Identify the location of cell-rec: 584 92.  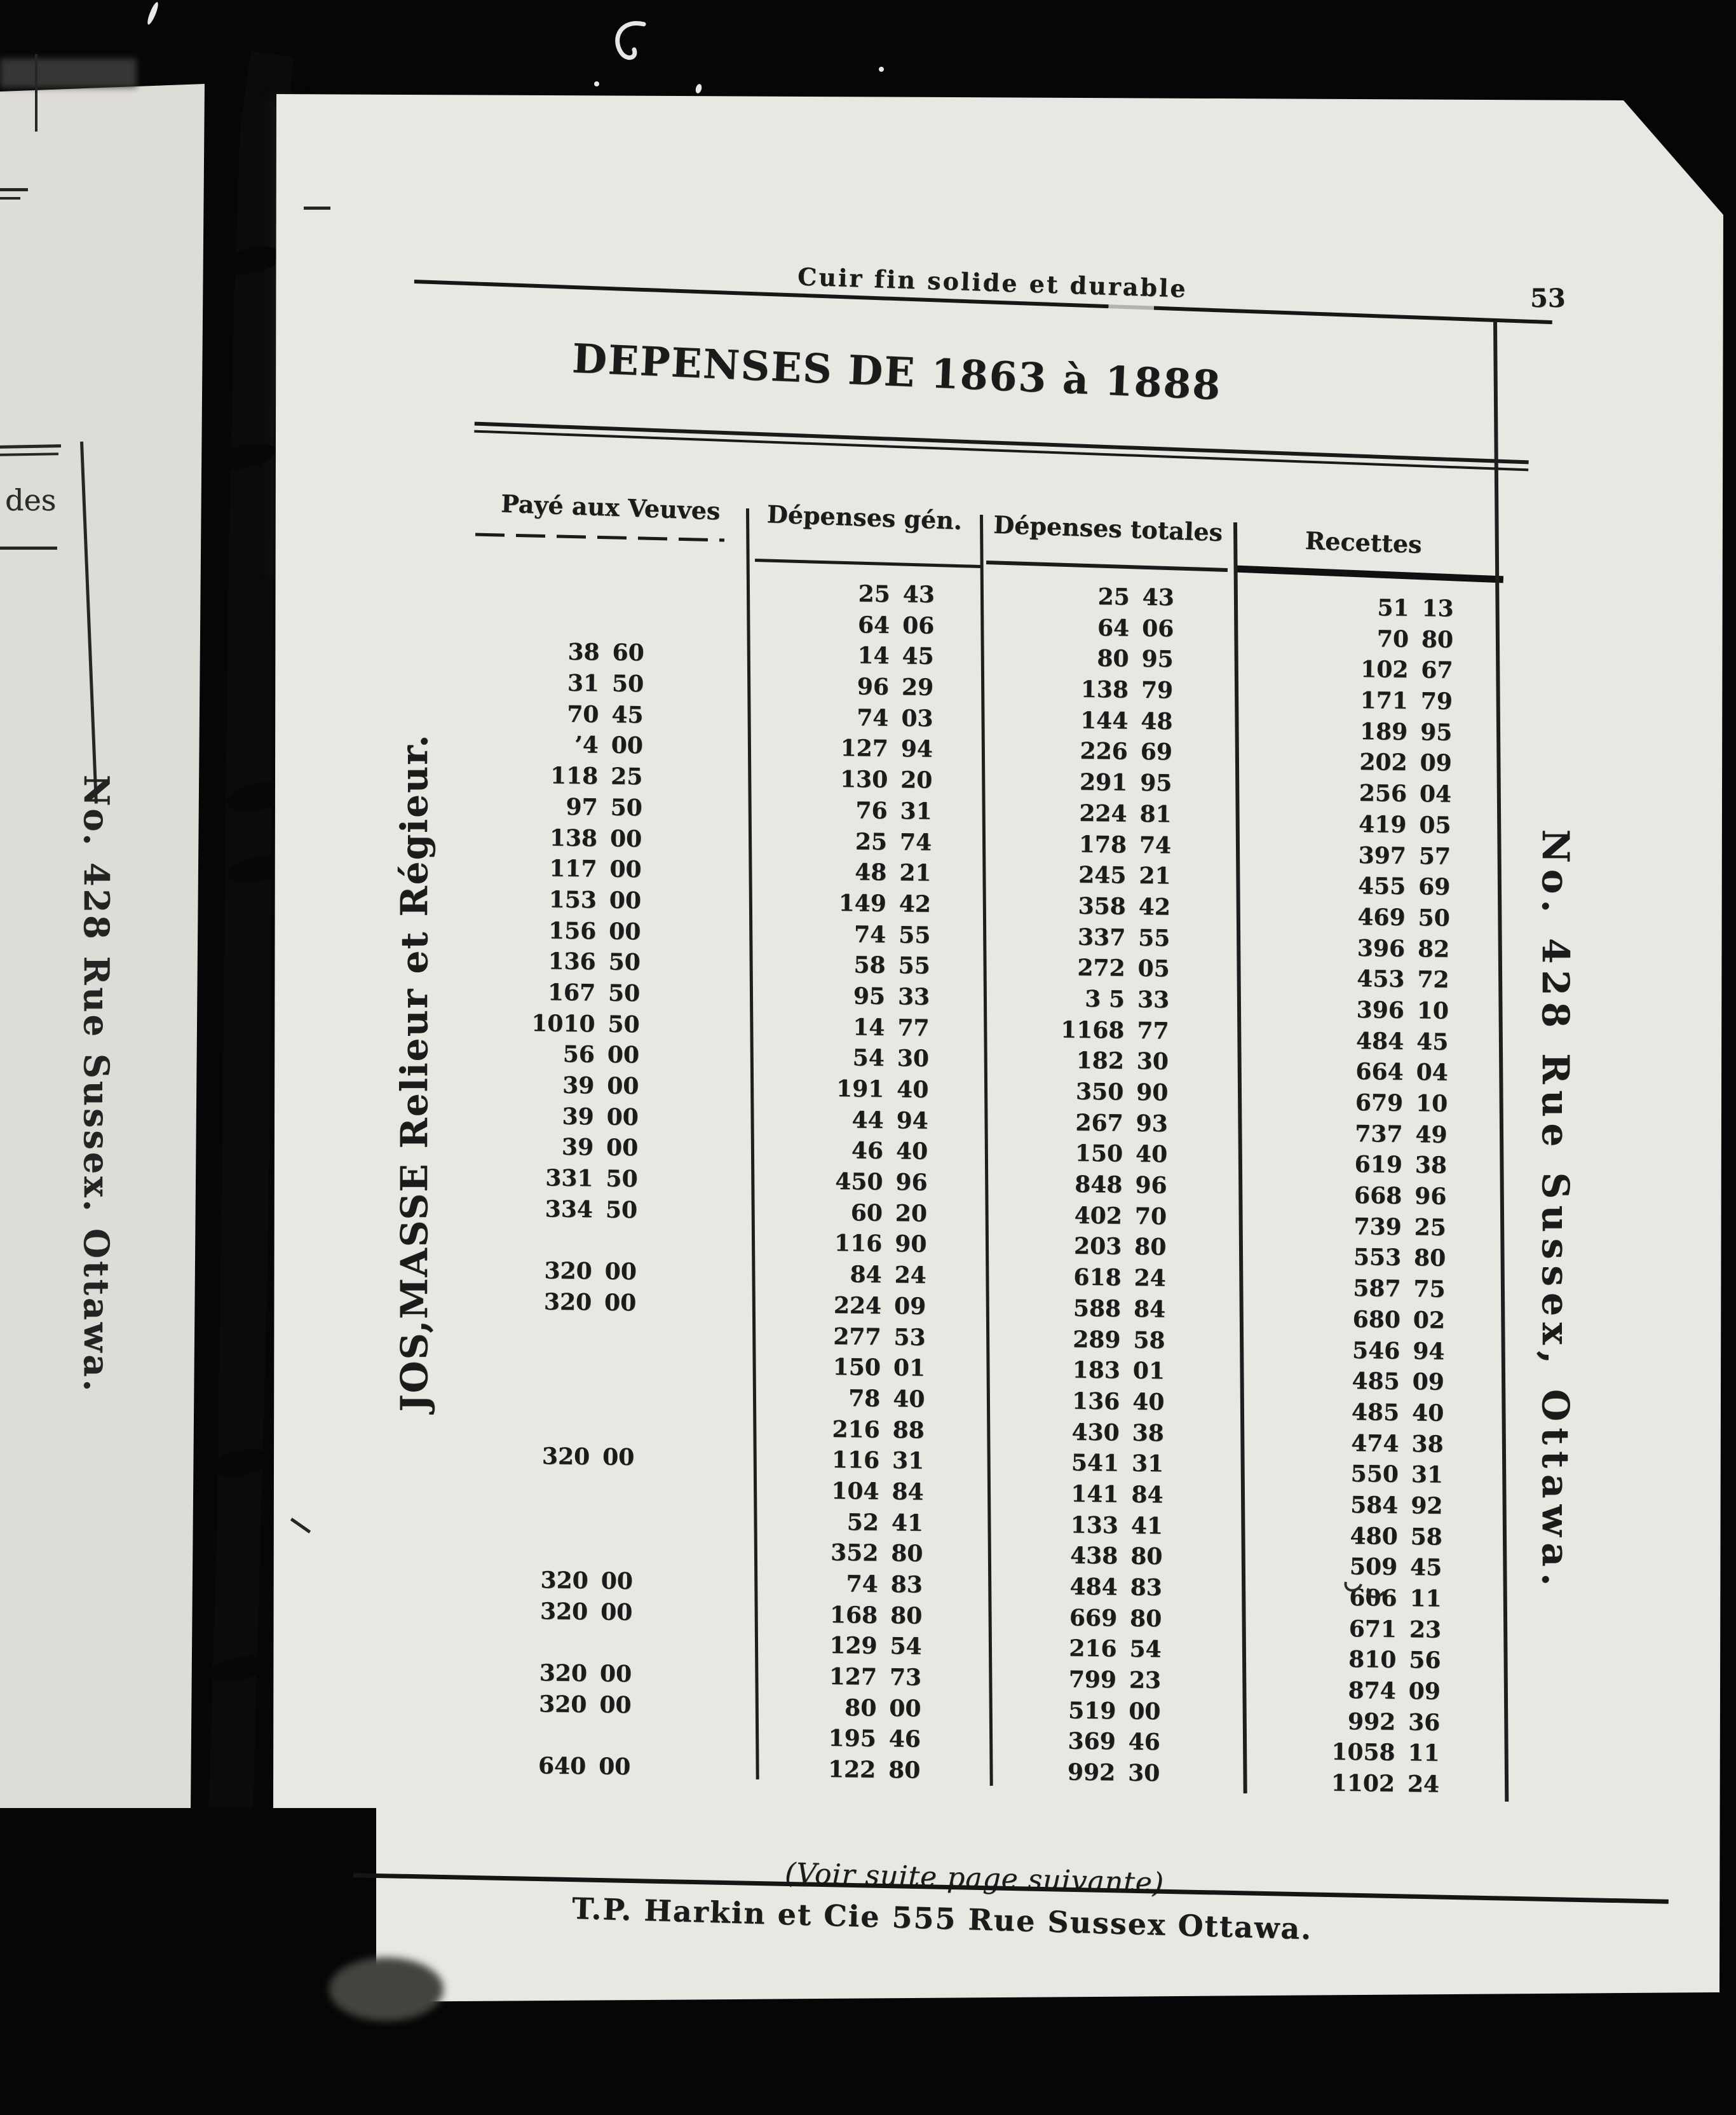
(1396, 1505).